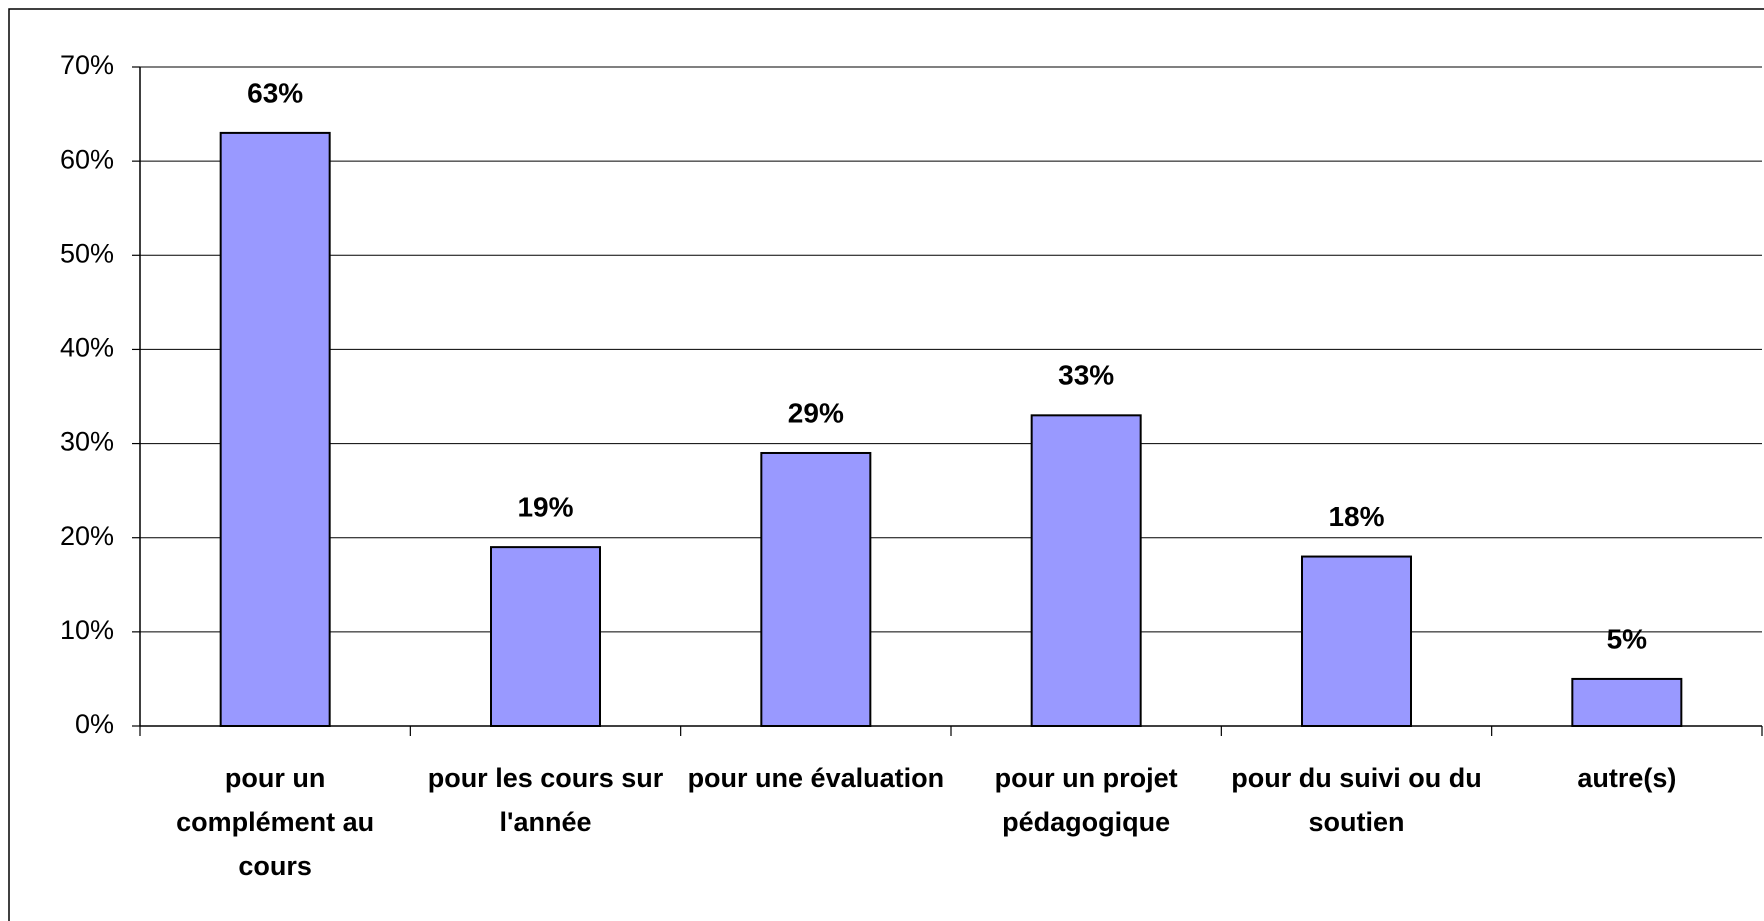 This screenshot has width=1764, height=921. What do you see at coordinates (87, 630) in the screenshot?
I see `y-tick-label: 10%` at bounding box center [87, 630].